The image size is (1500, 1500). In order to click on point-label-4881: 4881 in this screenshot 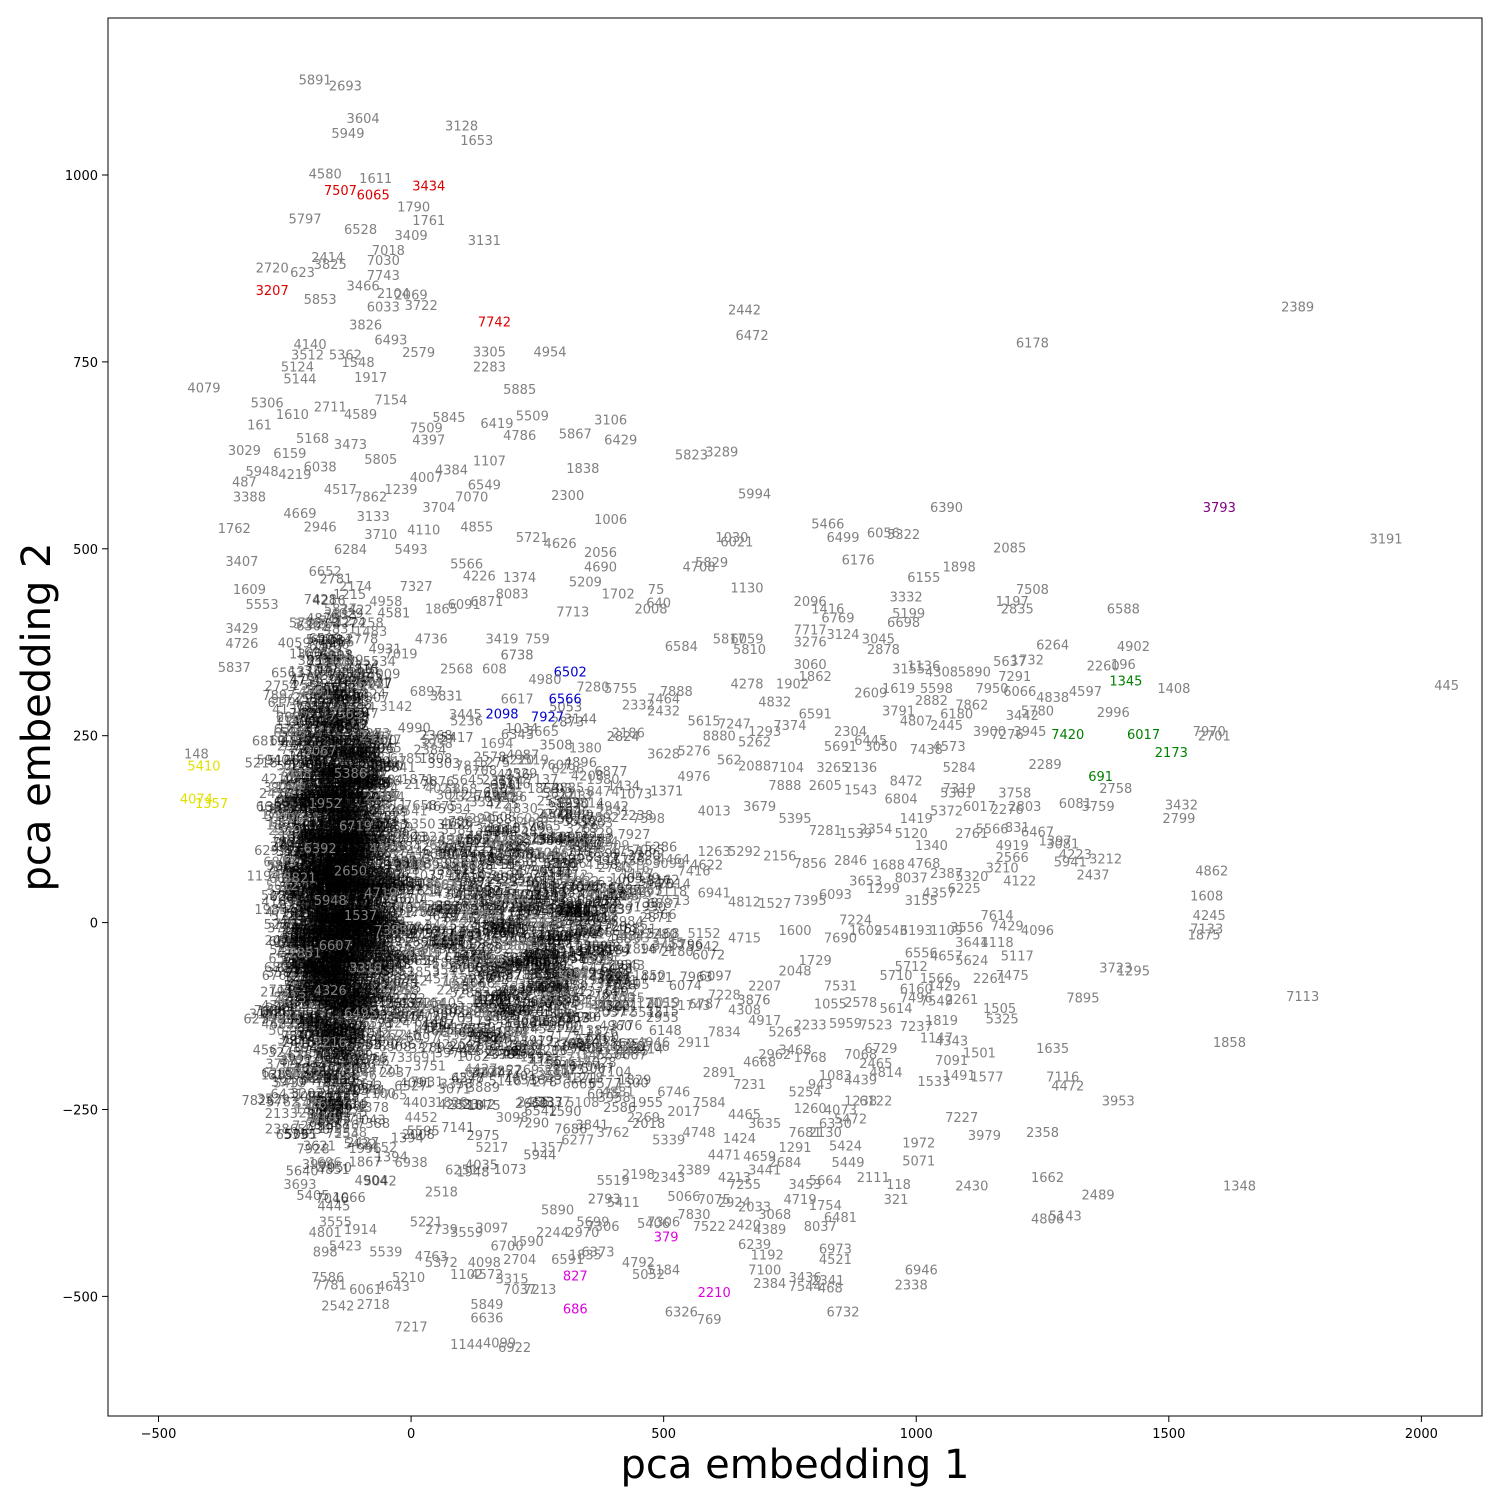, I will do `click(618, 1093)`.